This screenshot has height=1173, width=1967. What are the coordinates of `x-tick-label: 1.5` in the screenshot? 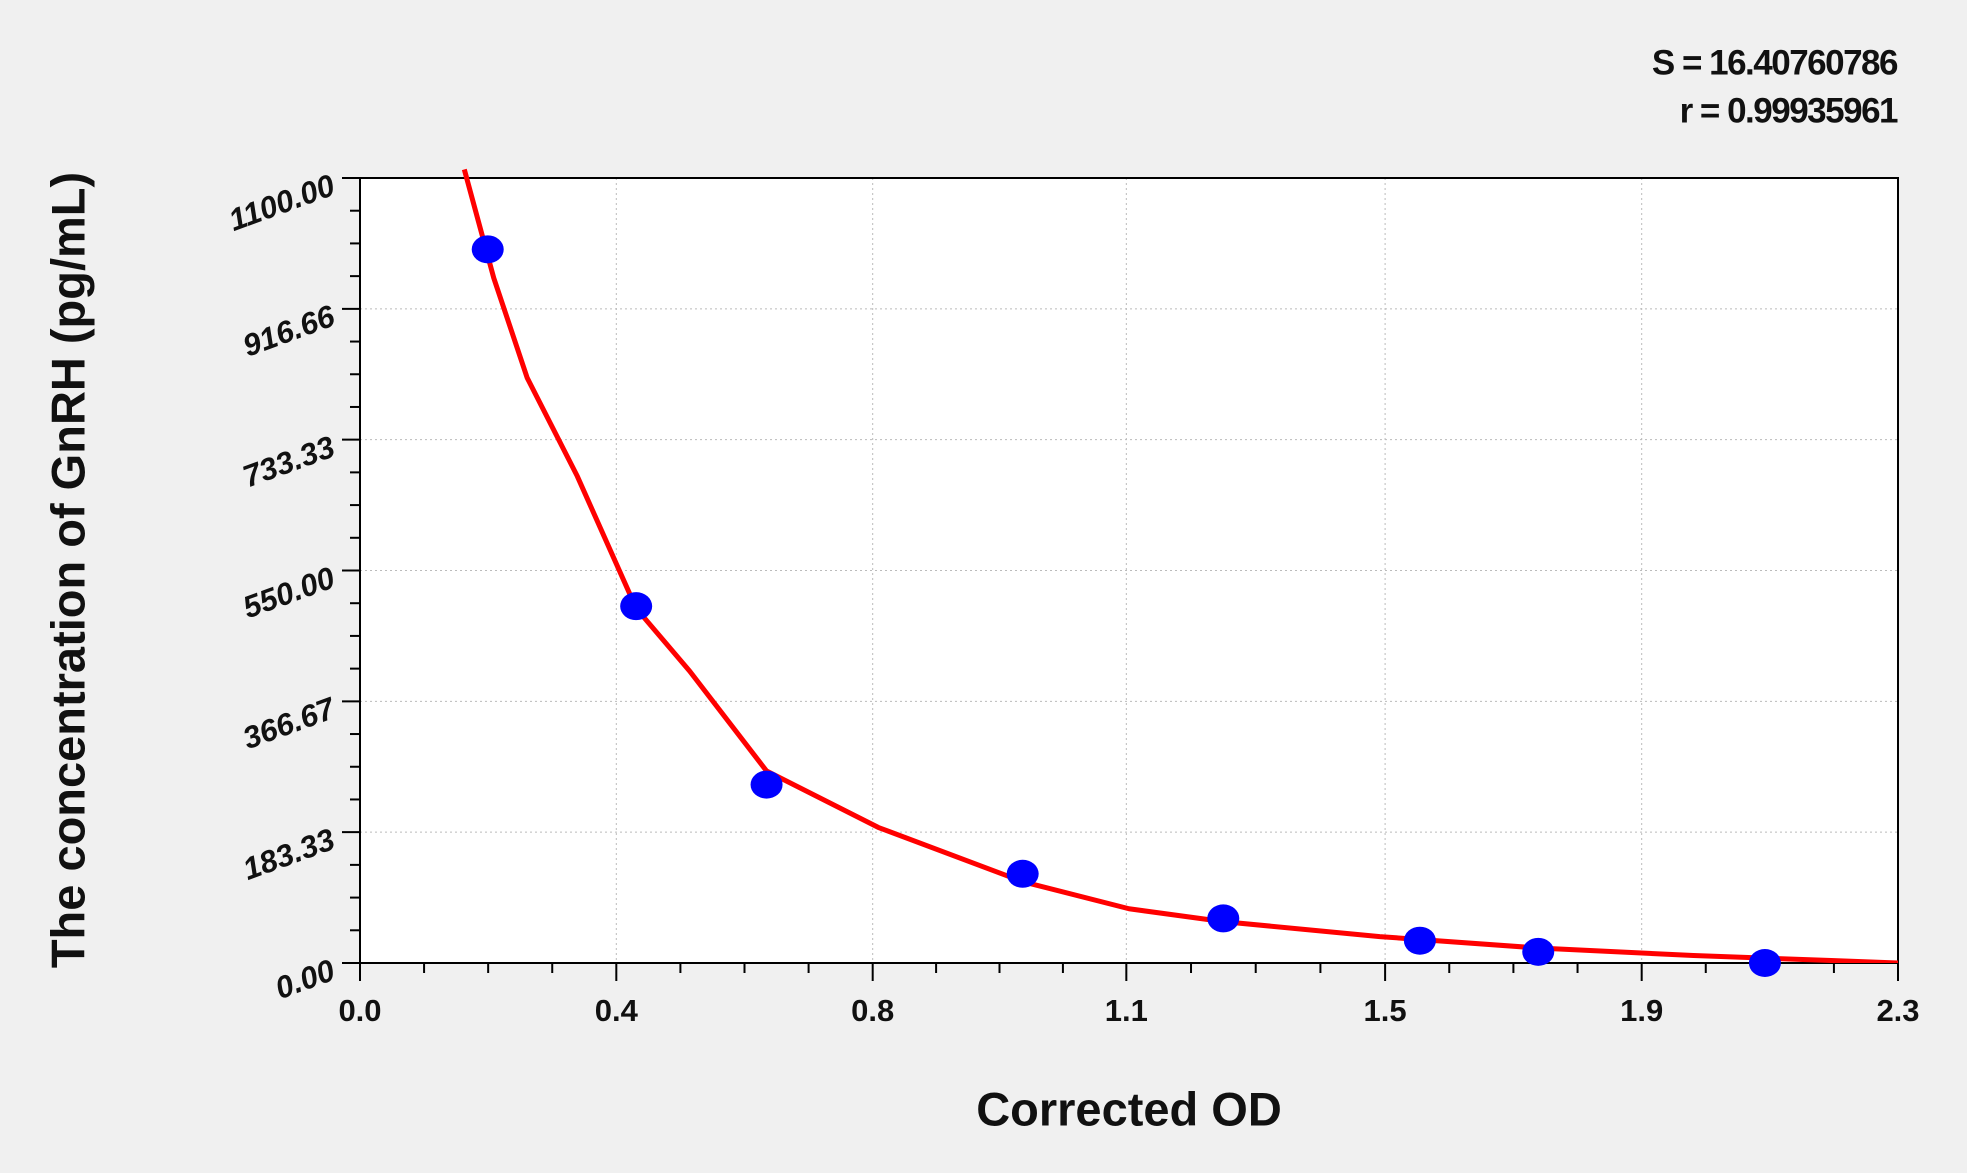 It's located at (1385, 1010).